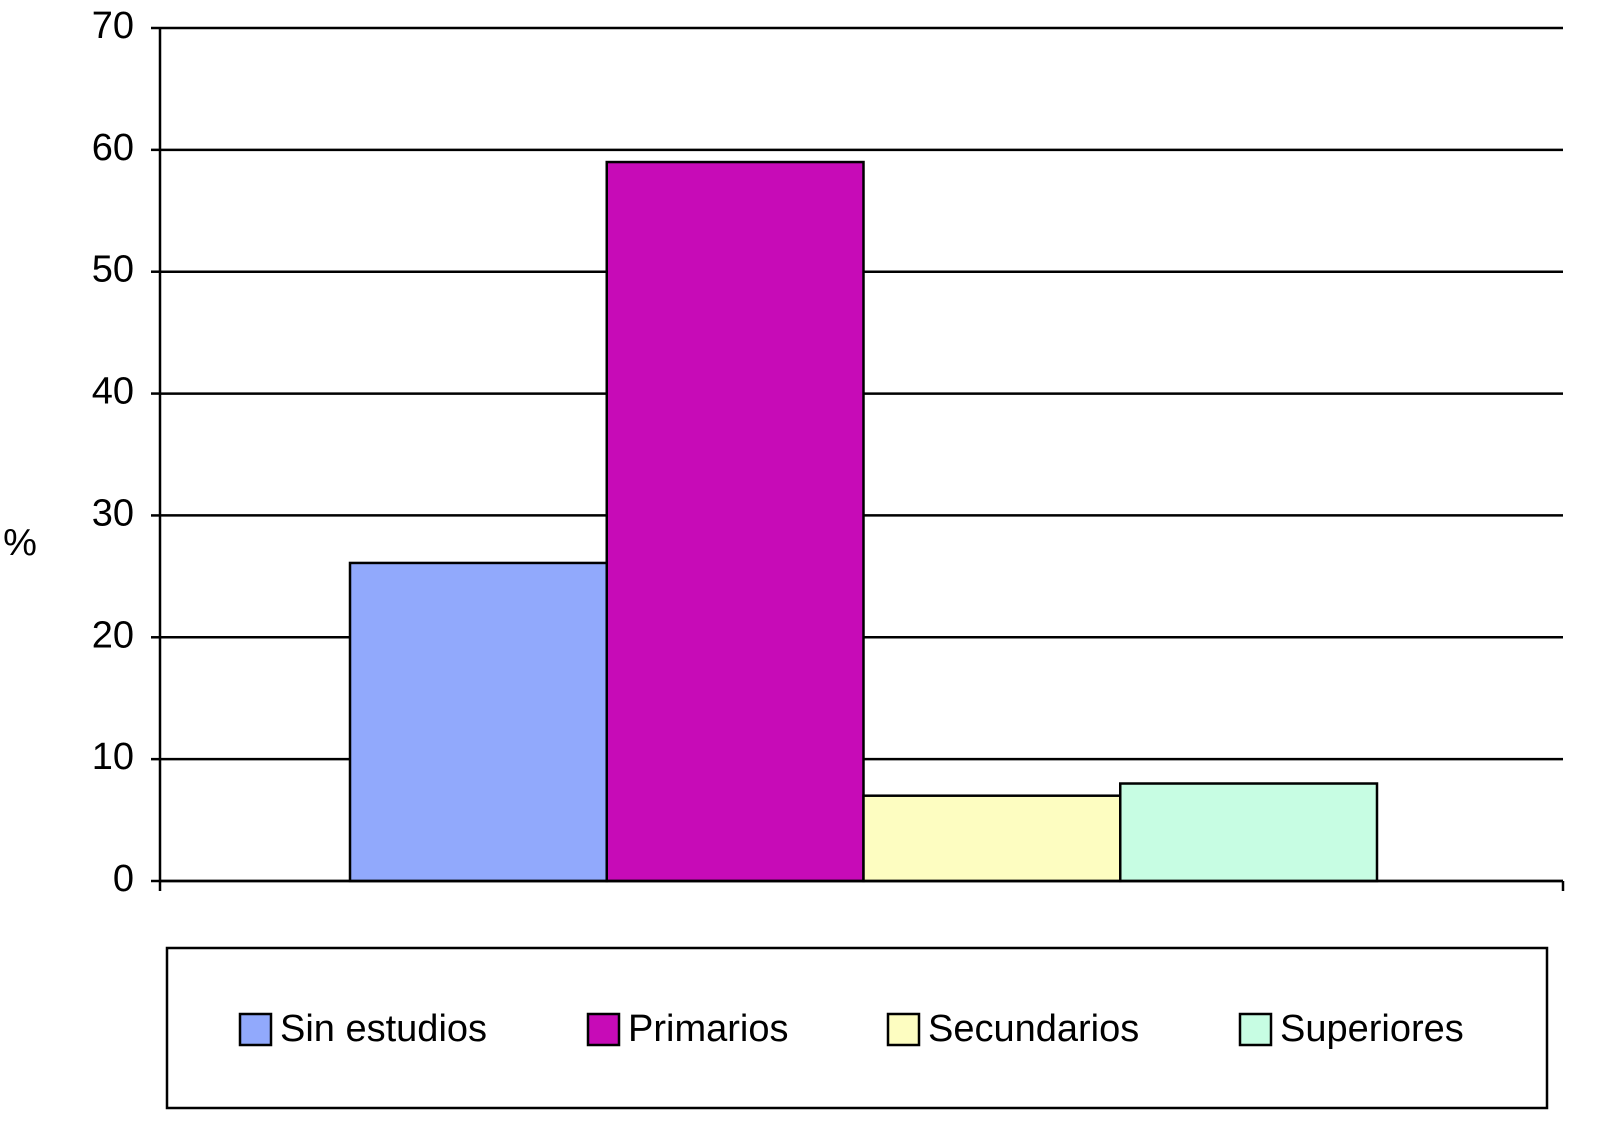  What do you see at coordinates (1372, 1029) in the screenshot?
I see `legend-label: Superiores` at bounding box center [1372, 1029].